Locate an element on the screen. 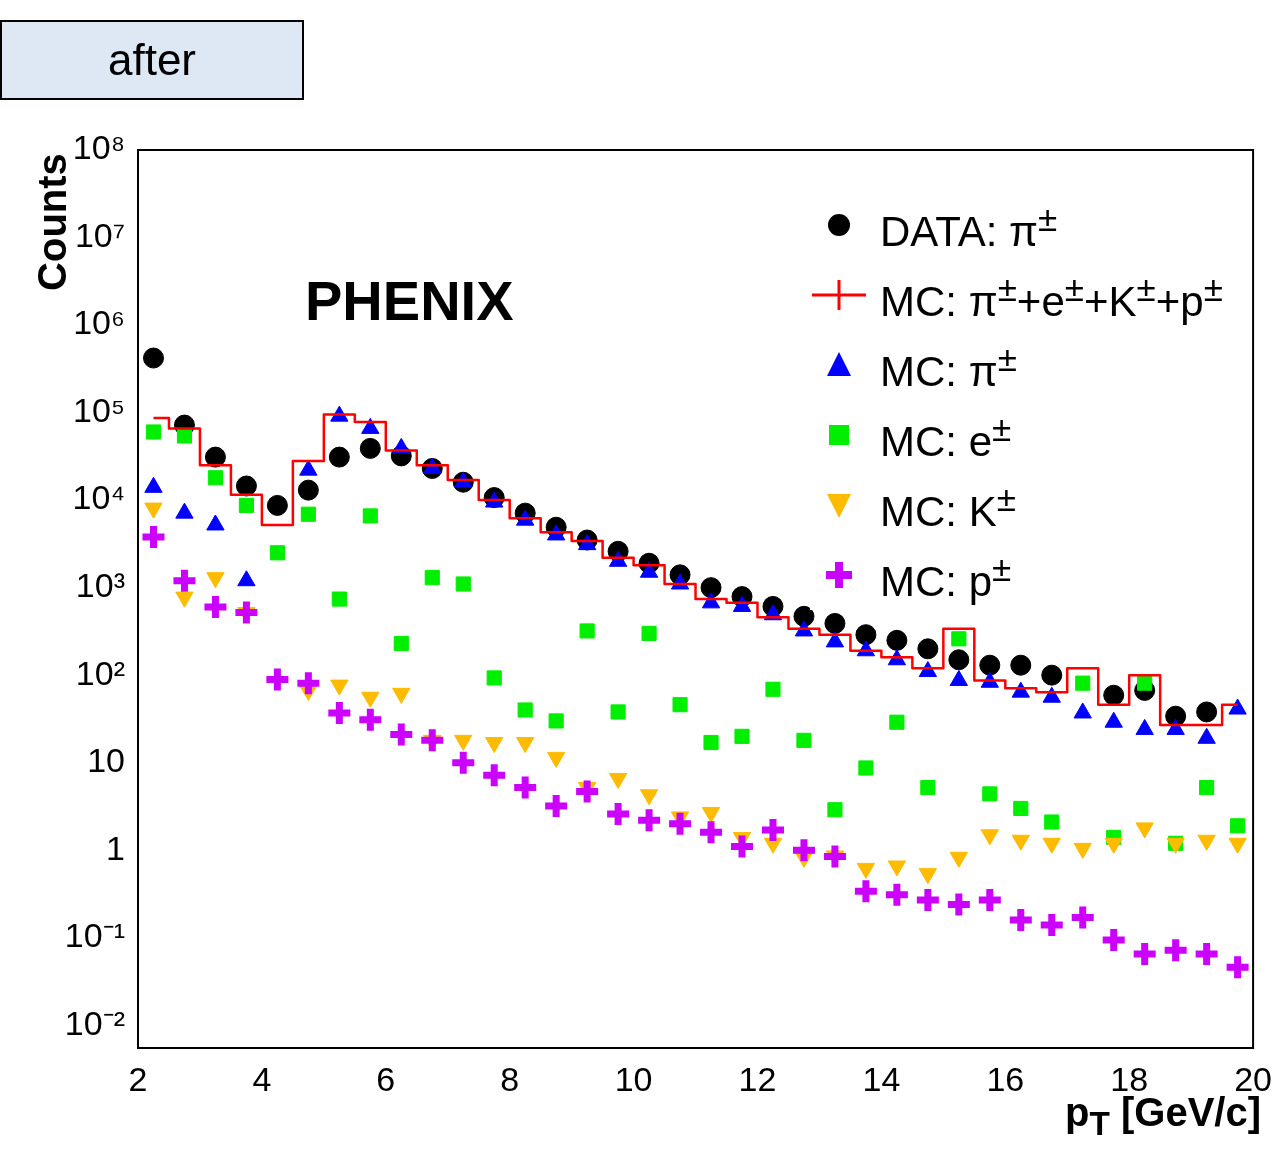 Image resolution: width=1281 pixels, height=1153 pixels. legend-label: MC: e$^{±}$ is located at coordinates (946, 437).